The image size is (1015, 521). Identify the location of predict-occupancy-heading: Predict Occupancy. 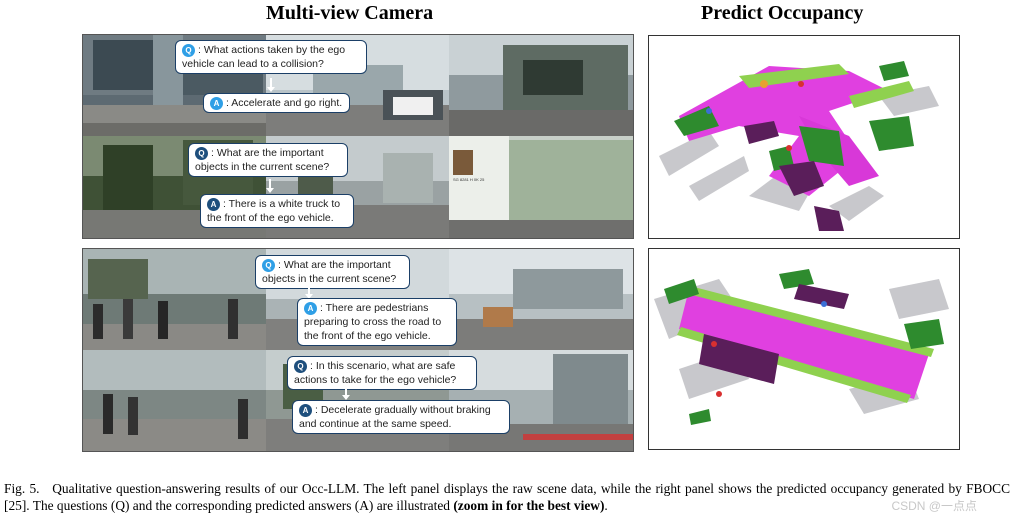
(782, 13).